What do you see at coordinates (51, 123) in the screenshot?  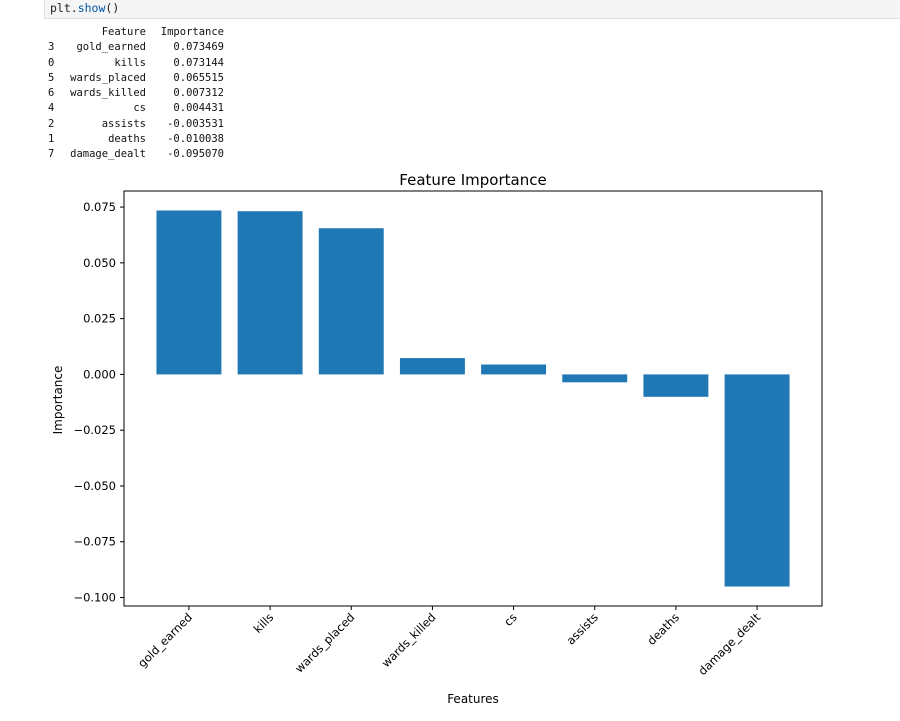 I see `row-index: 2` at bounding box center [51, 123].